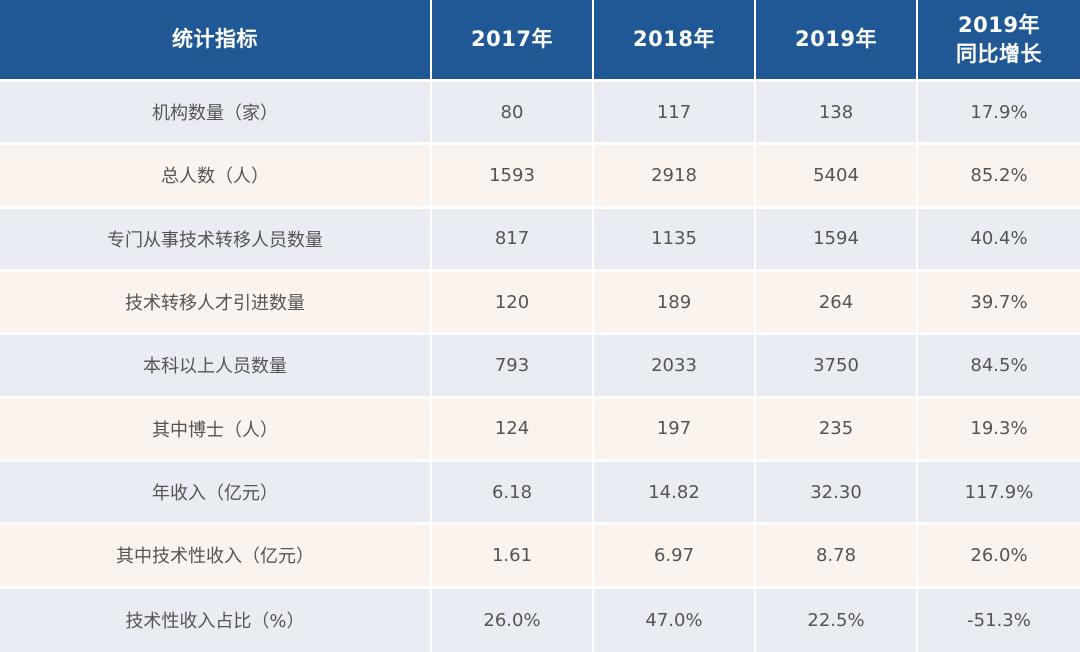 The height and width of the screenshot is (652, 1080). Describe the element at coordinates (837, 557) in the screenshot. I see `cell-2019: 8.78` at that location.